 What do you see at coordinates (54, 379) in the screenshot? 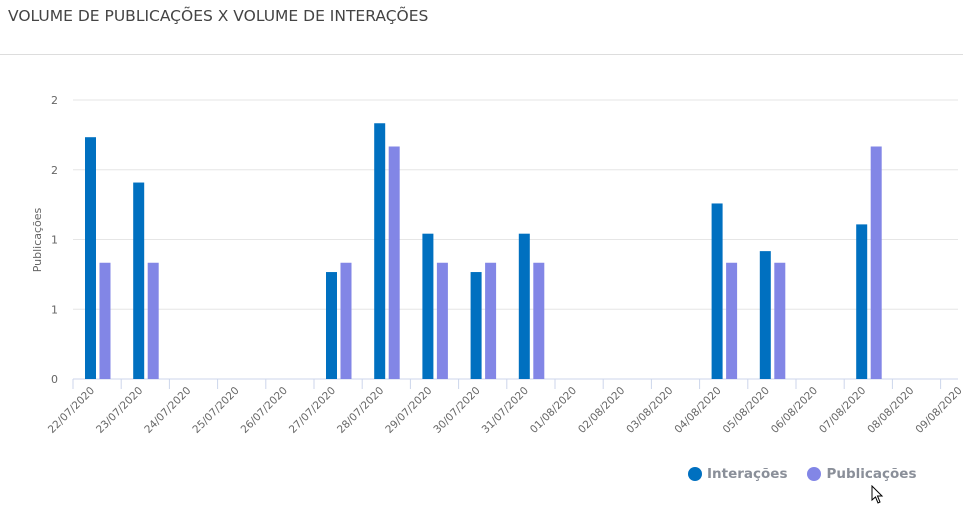
I see `y-tick-label: 0` at bounding box center [54, 379].